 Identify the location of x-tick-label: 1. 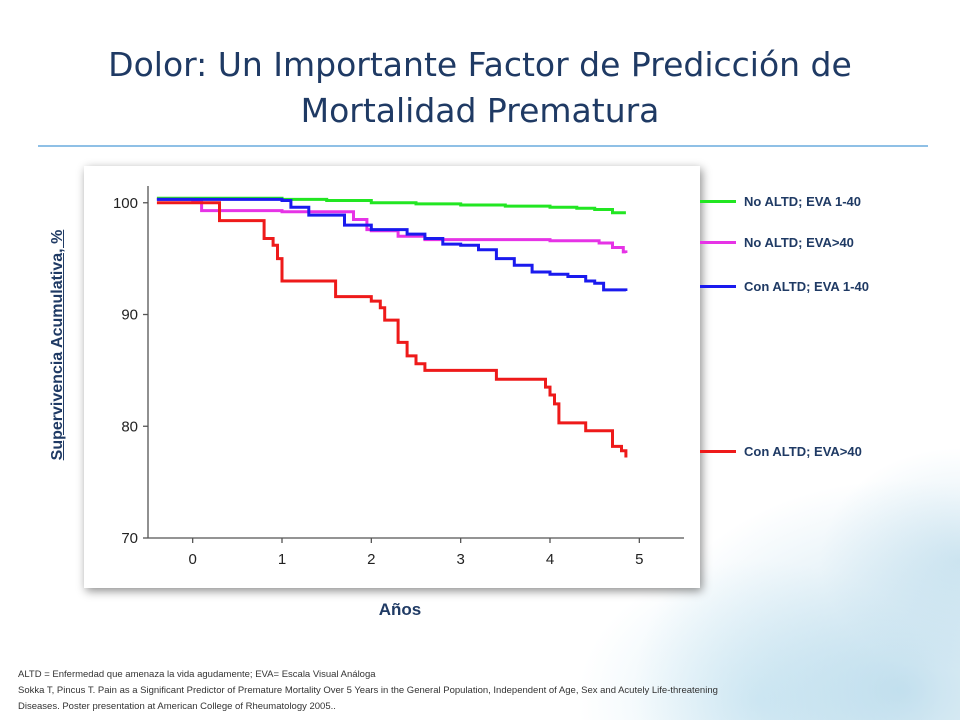
(282, 559).